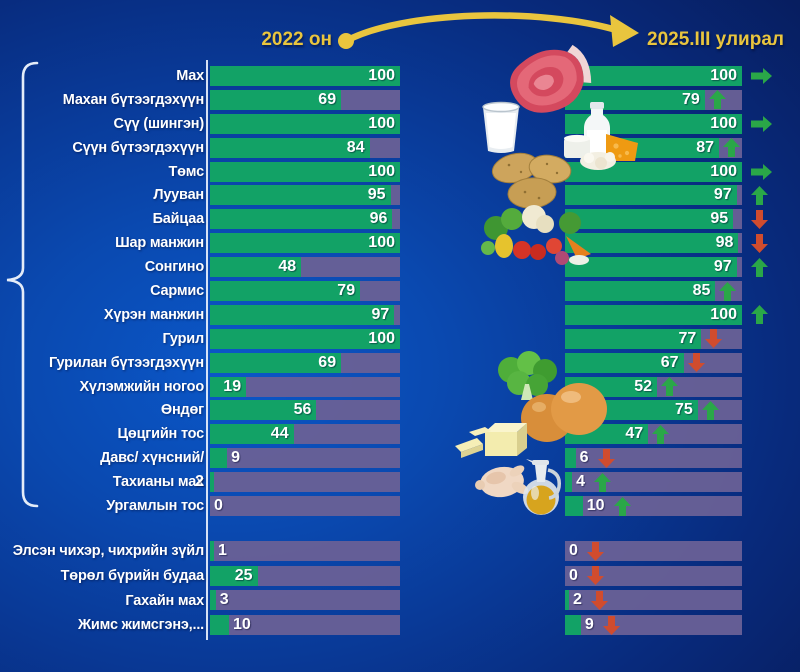  I want to click on bar-2022-track: 25, so click(305, 575).